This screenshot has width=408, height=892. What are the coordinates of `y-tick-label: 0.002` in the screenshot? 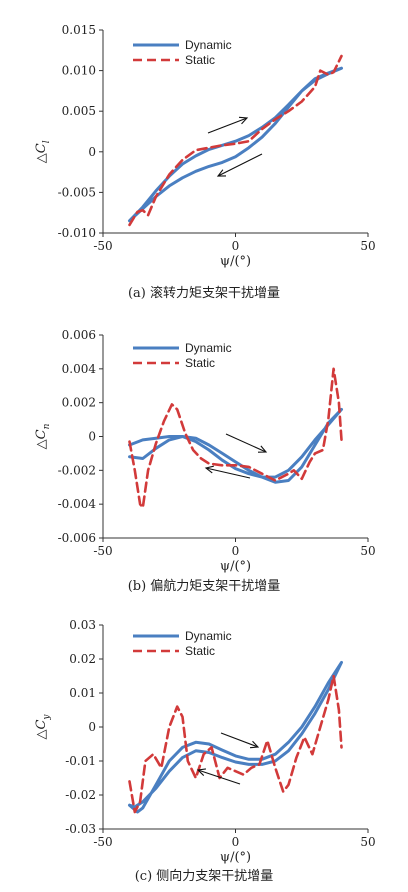 It's located at (79, 403).